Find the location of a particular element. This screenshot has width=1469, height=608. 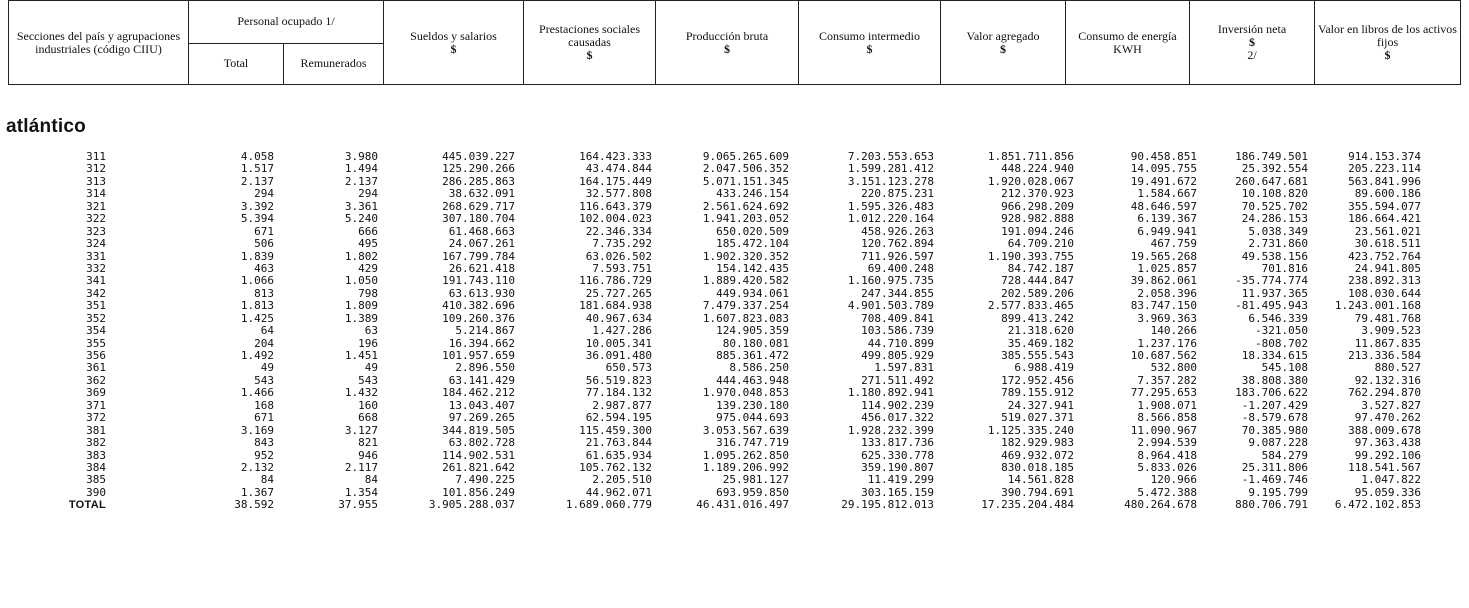

activos-cell: 1.047.822 is located at coordinates (1391, 480).